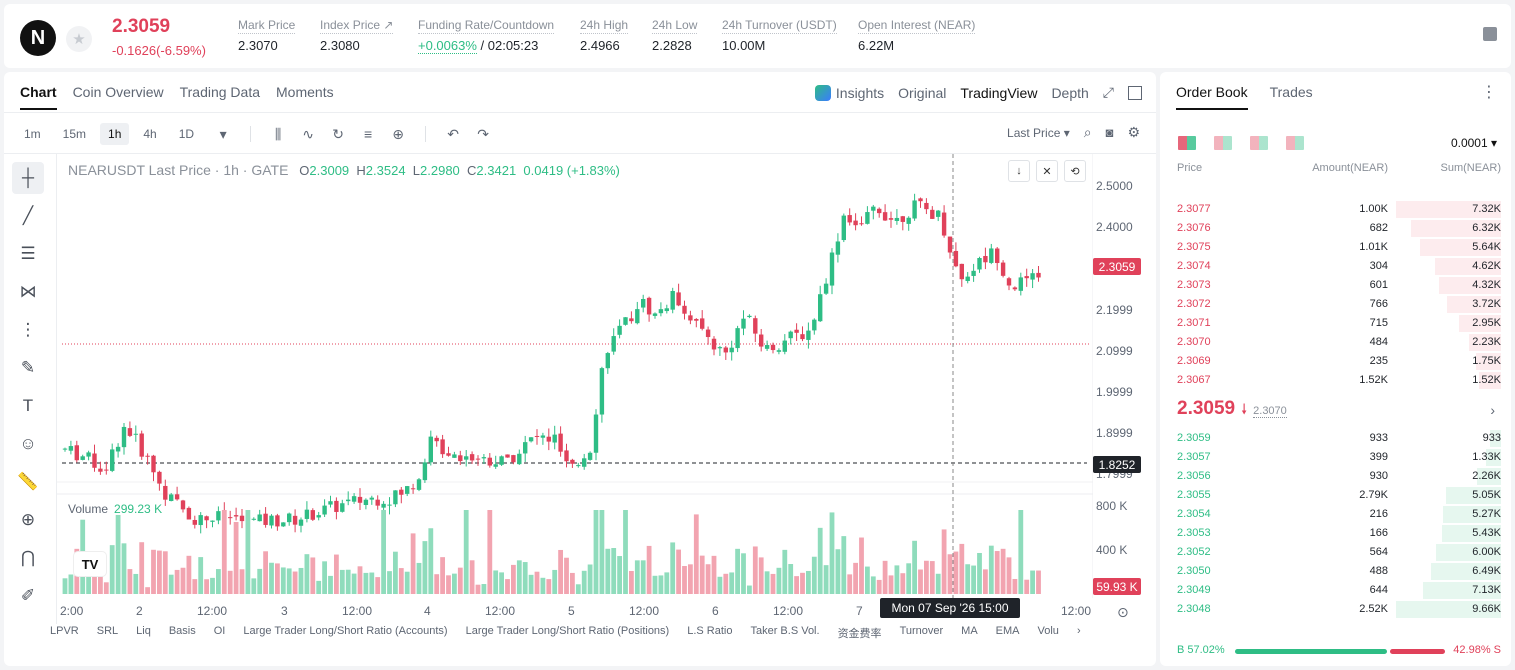 This screenshot has width=1515, height=670. What do you see at coordinates (1335, 552) in the screenshot?
I see `orderbook-row: 2.3052 564 6.00K` at bounding box center [1335, 552].